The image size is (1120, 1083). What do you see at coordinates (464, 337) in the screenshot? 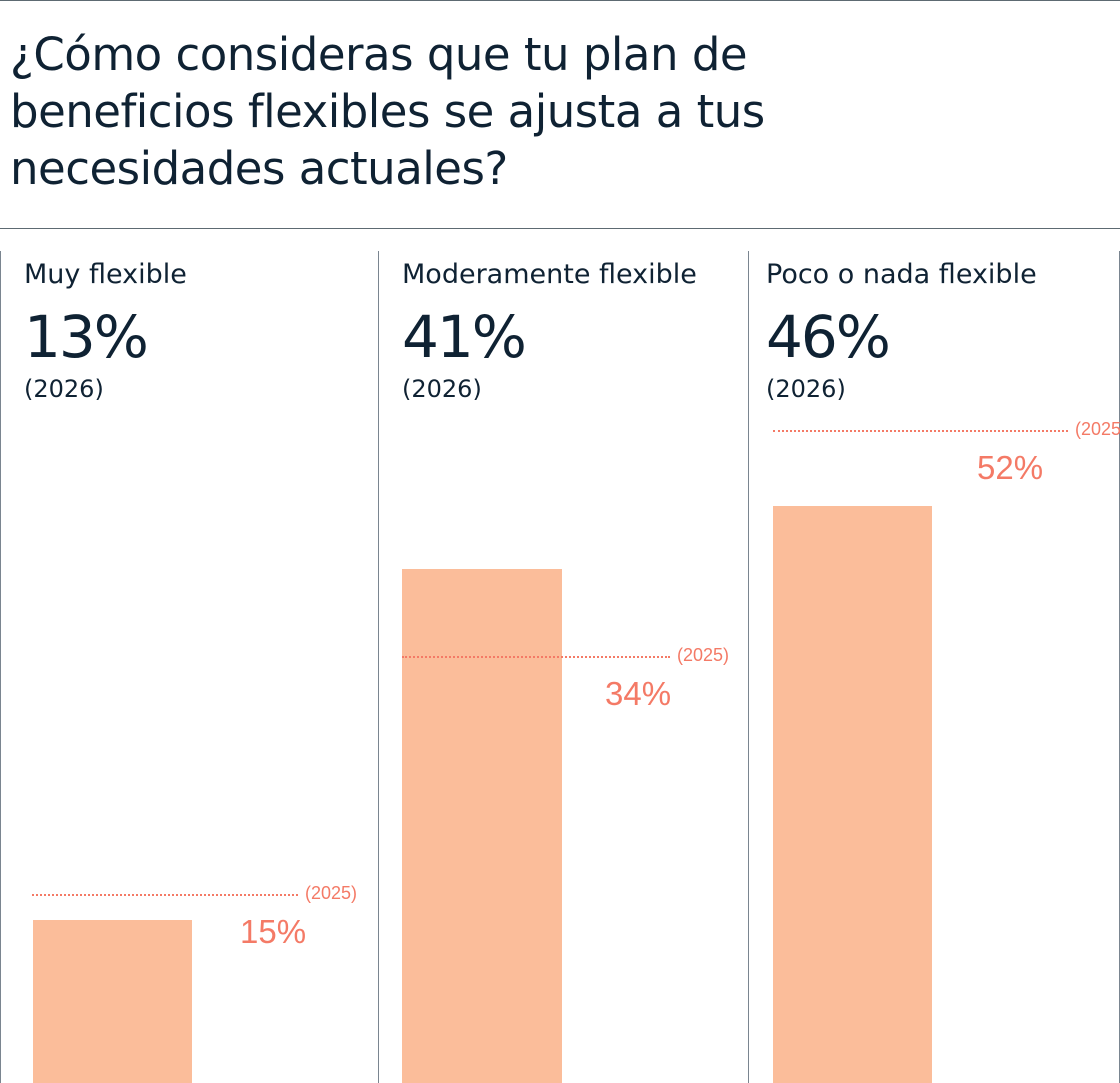
I see `value-label-2026: 41%` at bounding box center [464, 337].